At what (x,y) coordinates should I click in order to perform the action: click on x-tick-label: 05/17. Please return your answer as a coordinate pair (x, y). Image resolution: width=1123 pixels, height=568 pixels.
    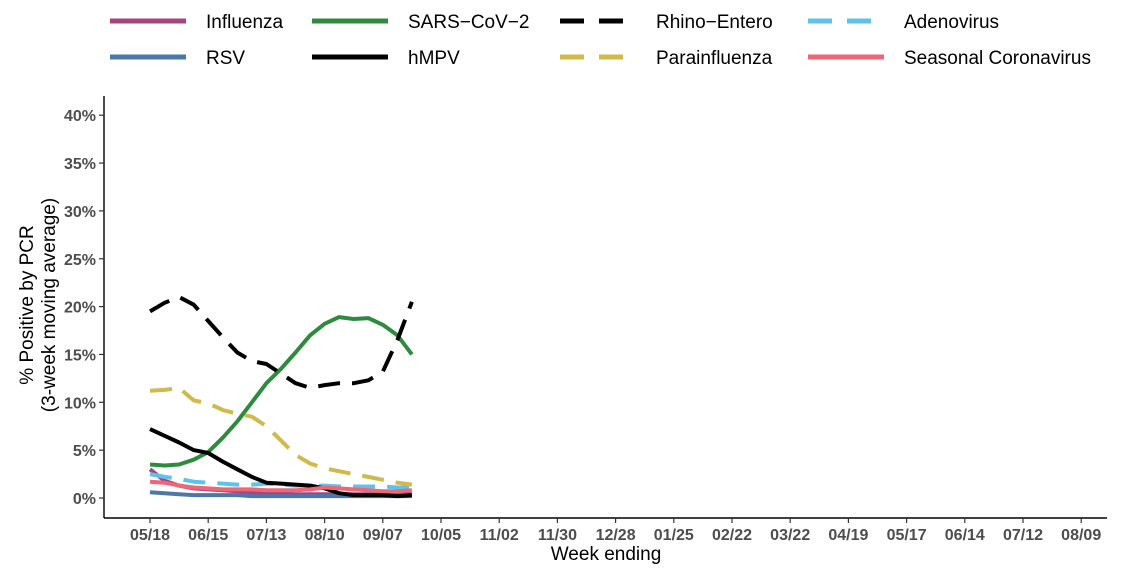
    Looking at the image, I should click on (907, 535).